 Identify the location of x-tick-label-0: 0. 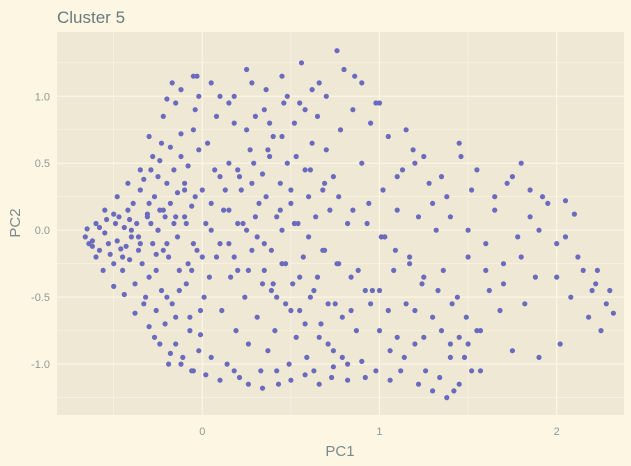
(202, 432).